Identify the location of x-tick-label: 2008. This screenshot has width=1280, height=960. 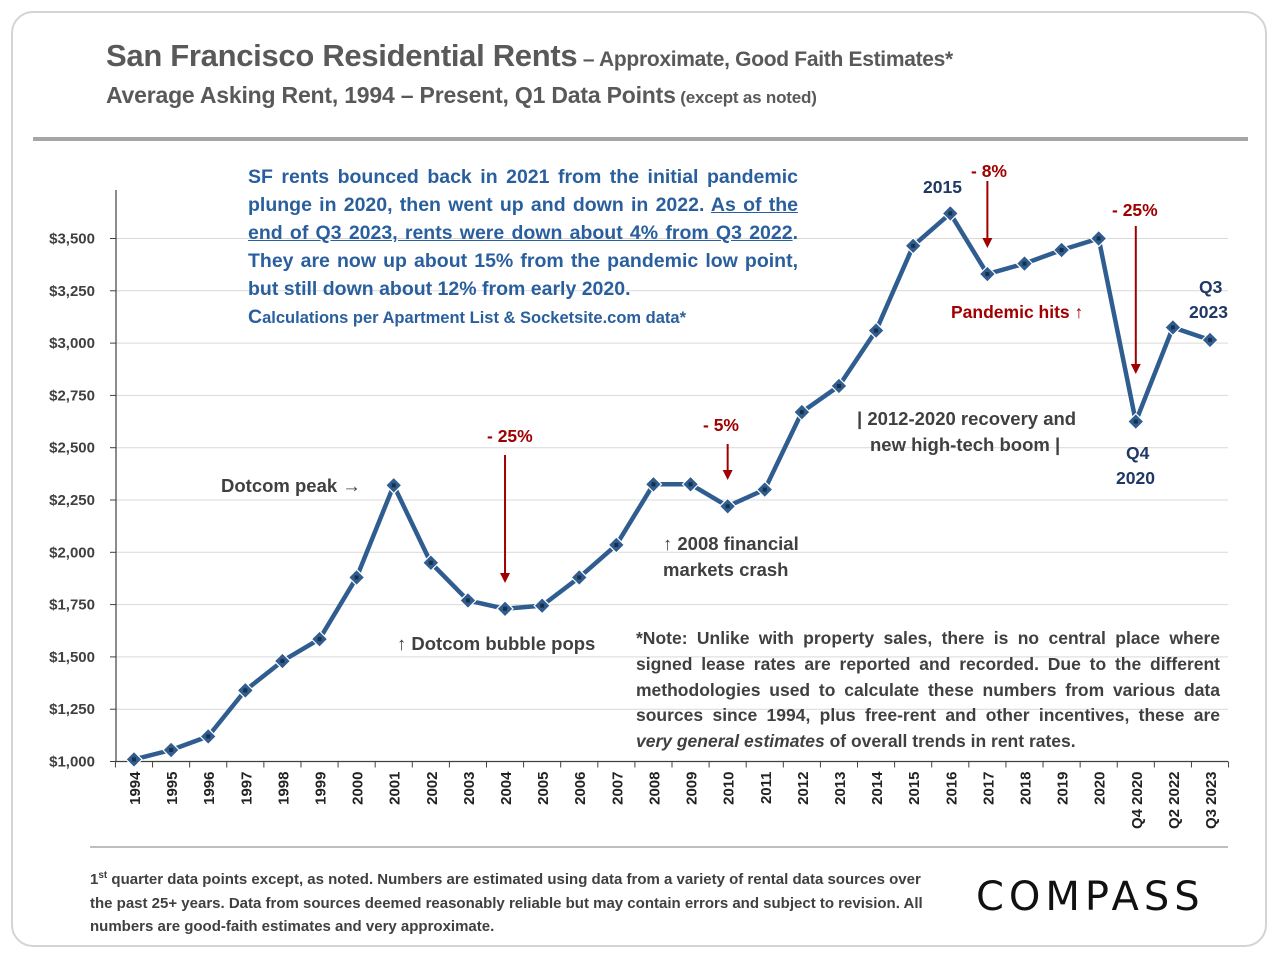
(654, 788).